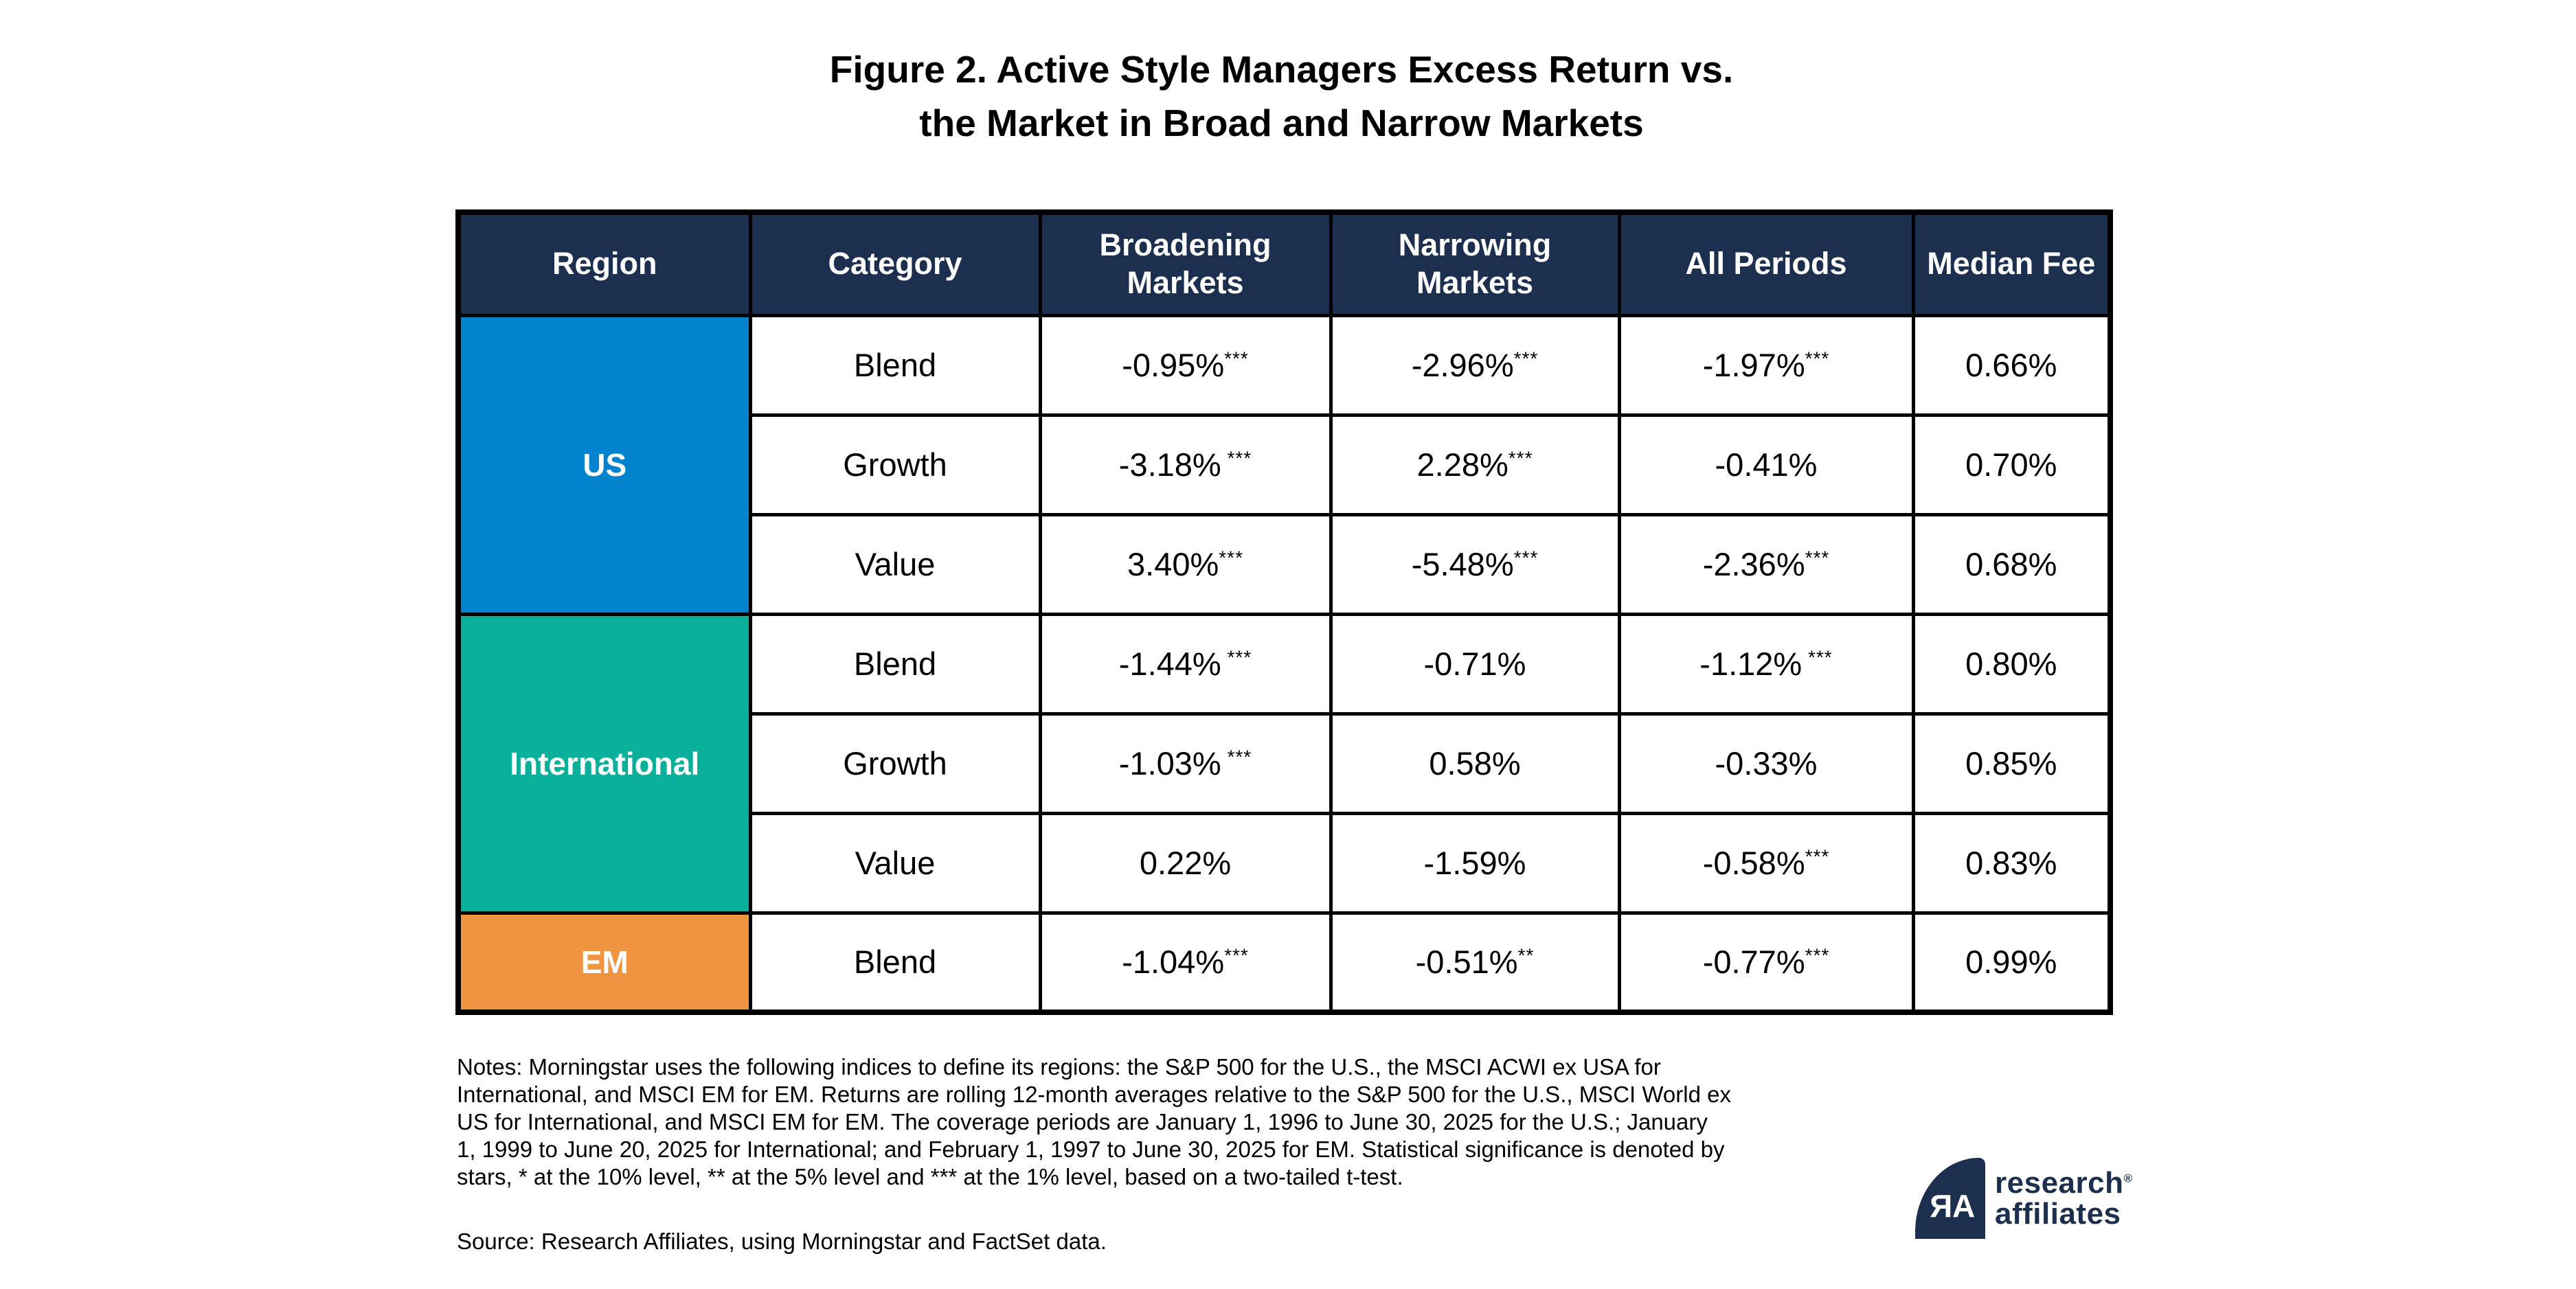 The height and width of the screenshot is (1289, 2576). I want to click on value-cell: -0.33%, so click(1766, 763).